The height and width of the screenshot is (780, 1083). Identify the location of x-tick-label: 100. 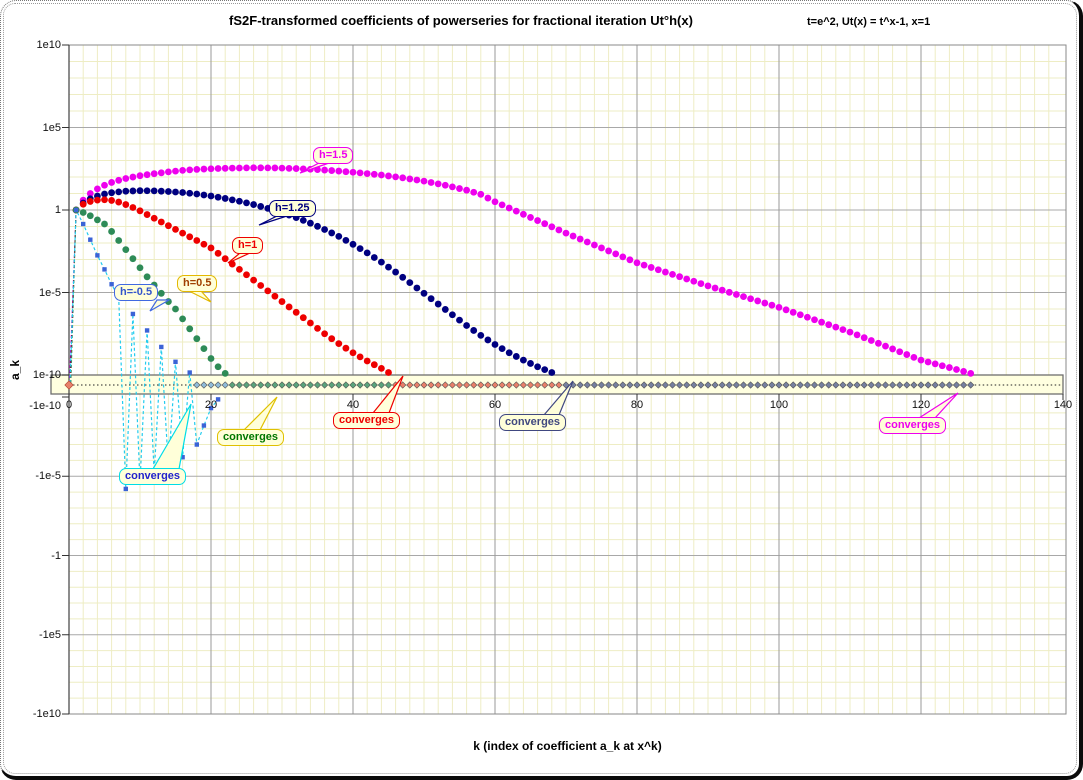
(779, 405).